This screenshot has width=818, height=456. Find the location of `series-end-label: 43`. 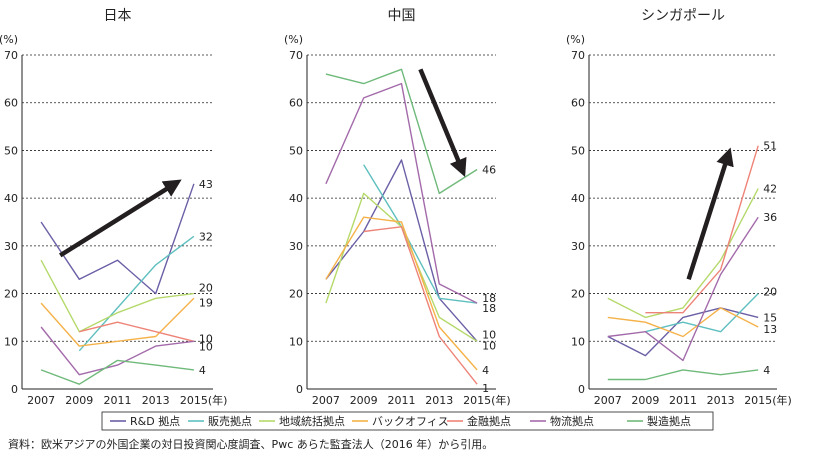

series-end-label: 43 is located at coordinates (206, 184).